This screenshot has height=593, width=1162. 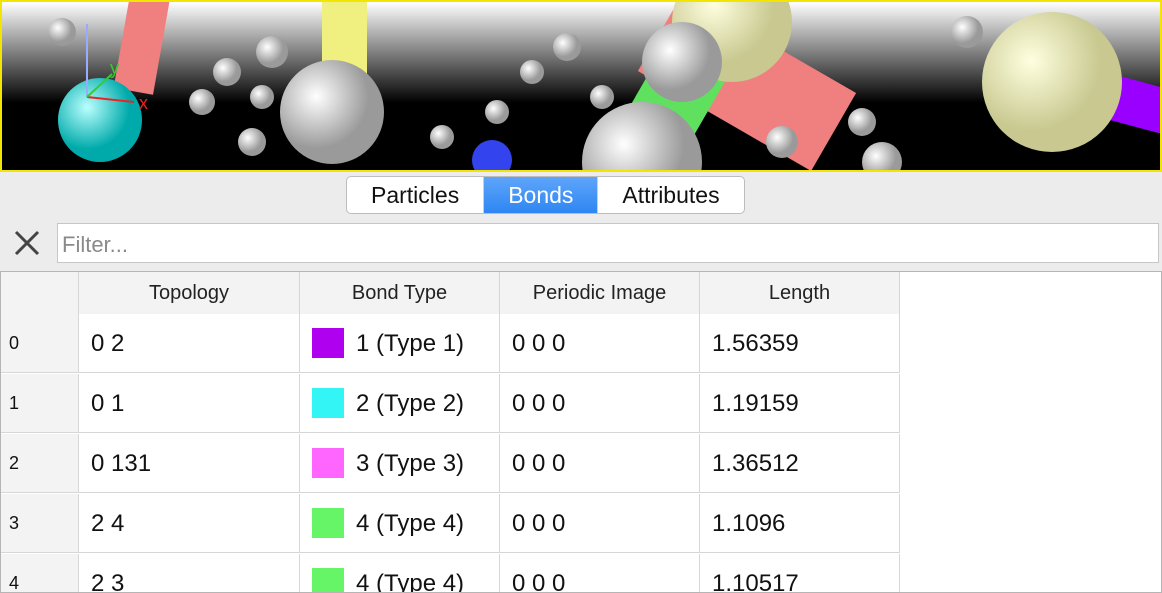 I want to click on tab: Attributes, so click(x=670, y=195).